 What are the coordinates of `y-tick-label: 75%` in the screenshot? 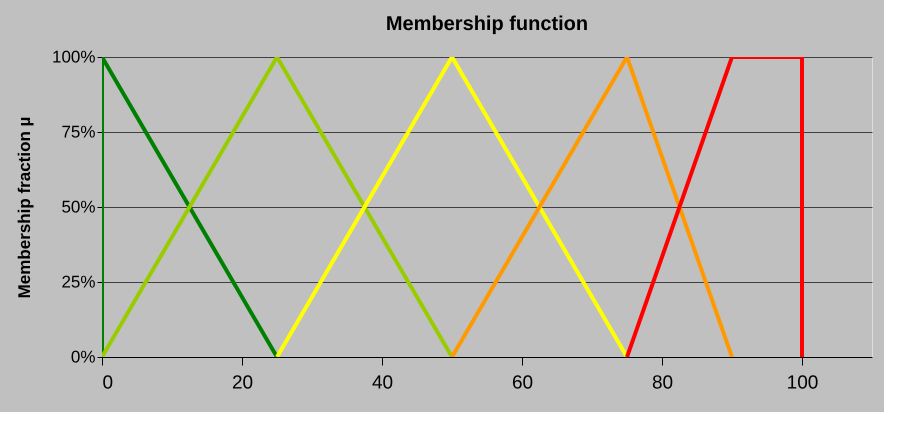 It's located at (78, 132).